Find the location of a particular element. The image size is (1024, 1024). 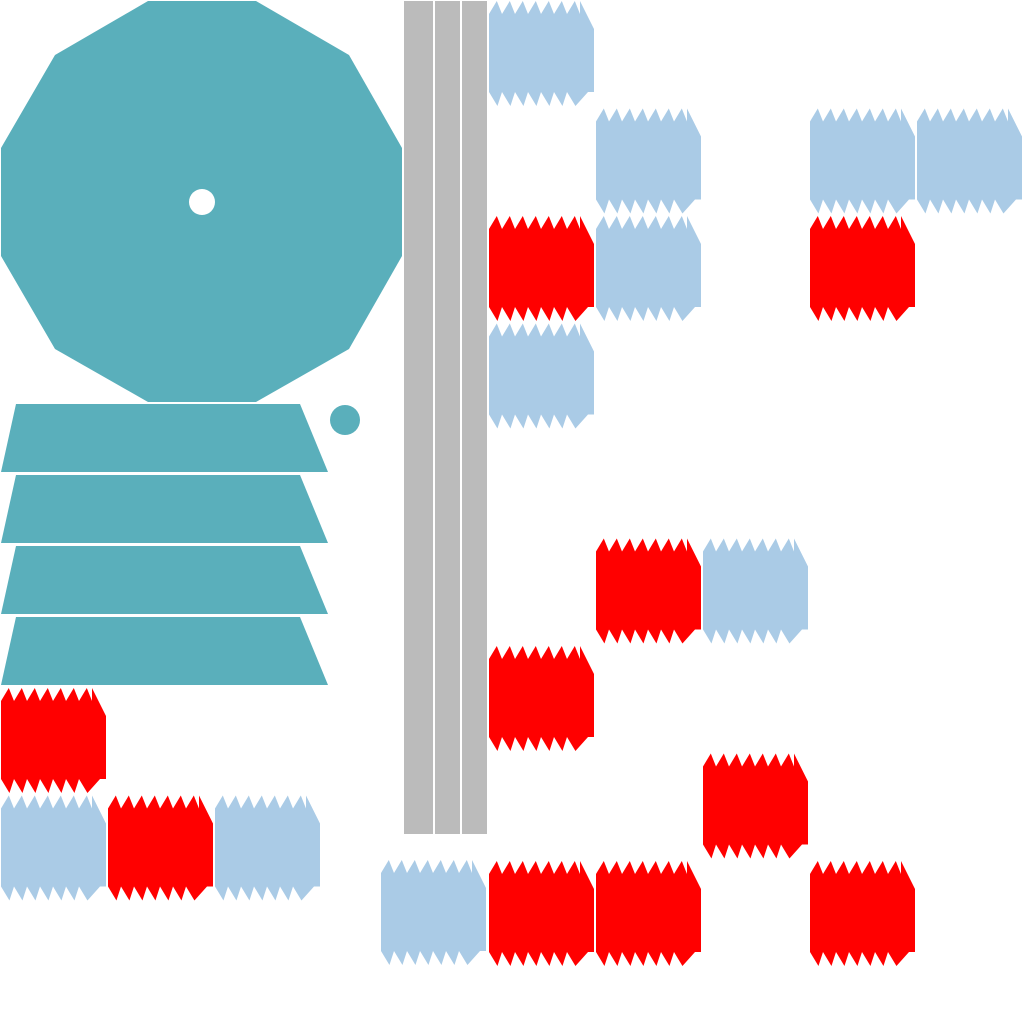

rails is located at coordinates (445, 417).